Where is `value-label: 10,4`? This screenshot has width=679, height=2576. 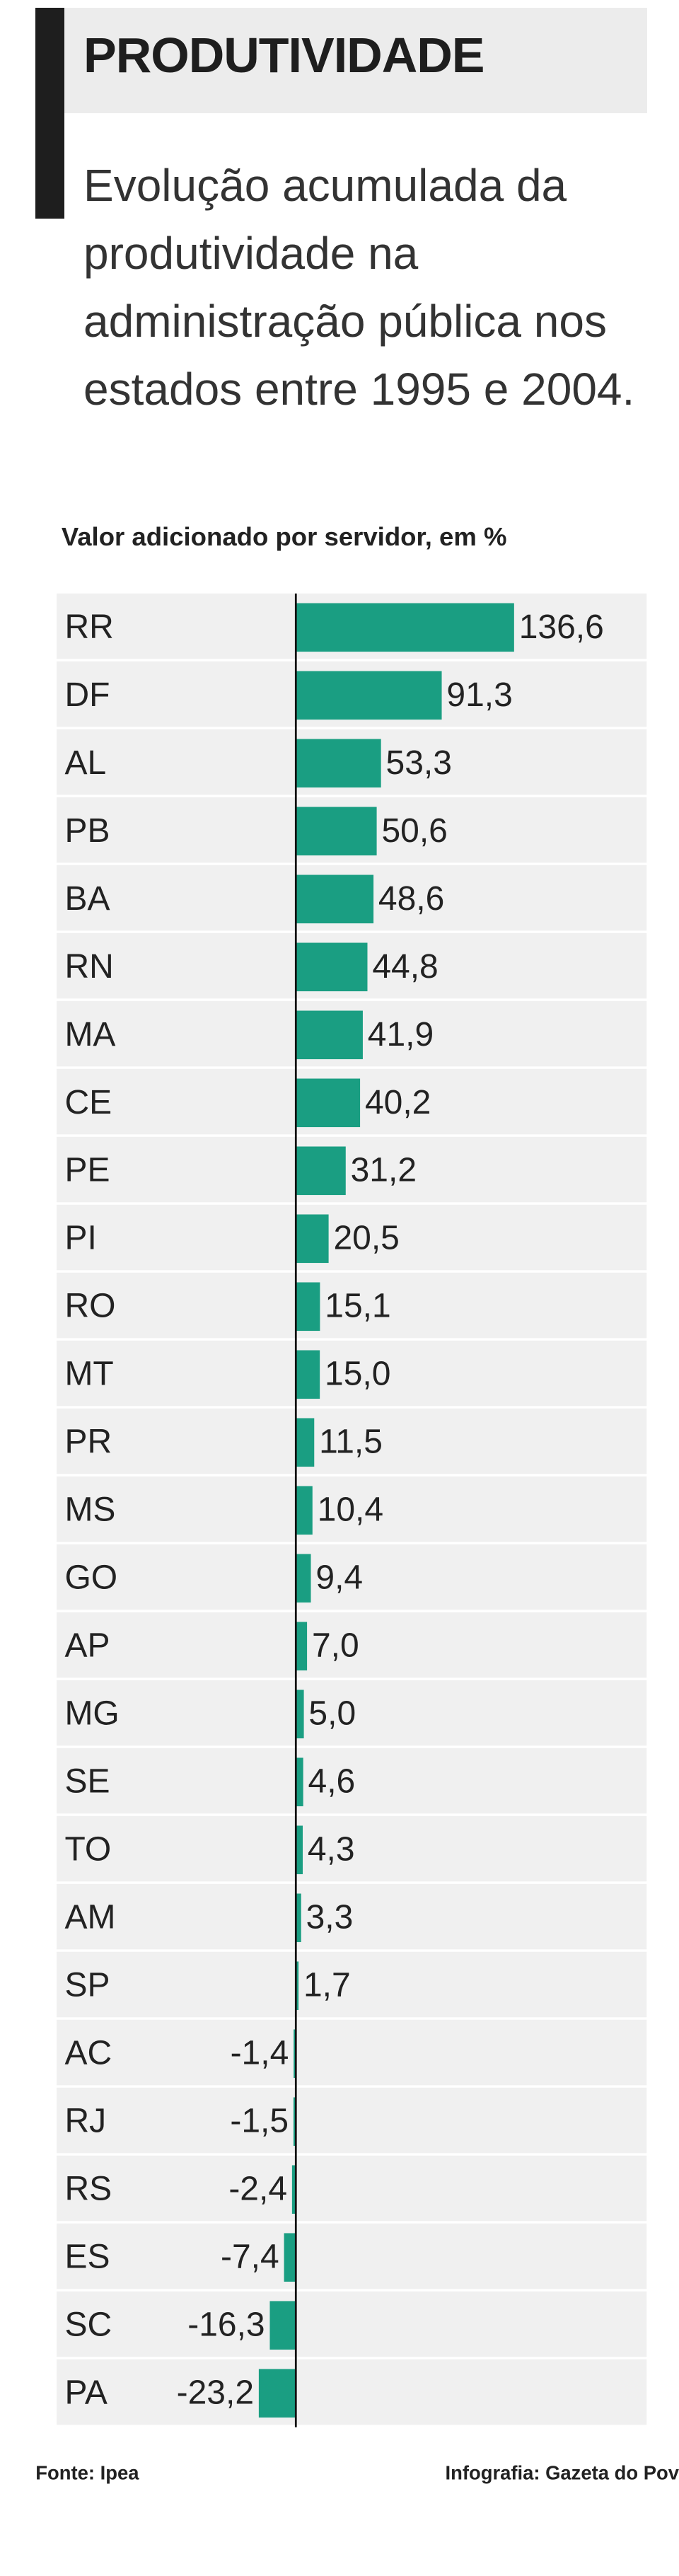
value-label: 10,4 is located at coordinates (350, 1510).